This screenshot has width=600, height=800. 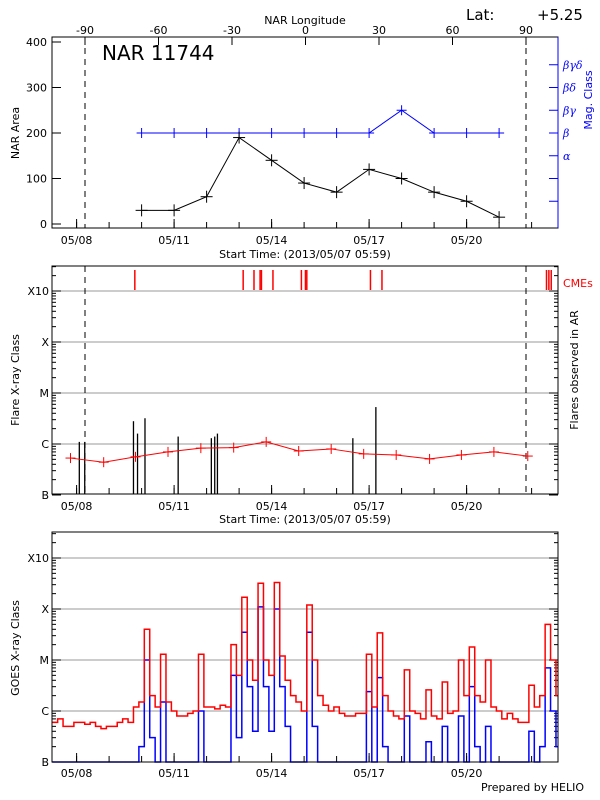 I want to click on lat-label: Lat:, so click(x=480, y=15).